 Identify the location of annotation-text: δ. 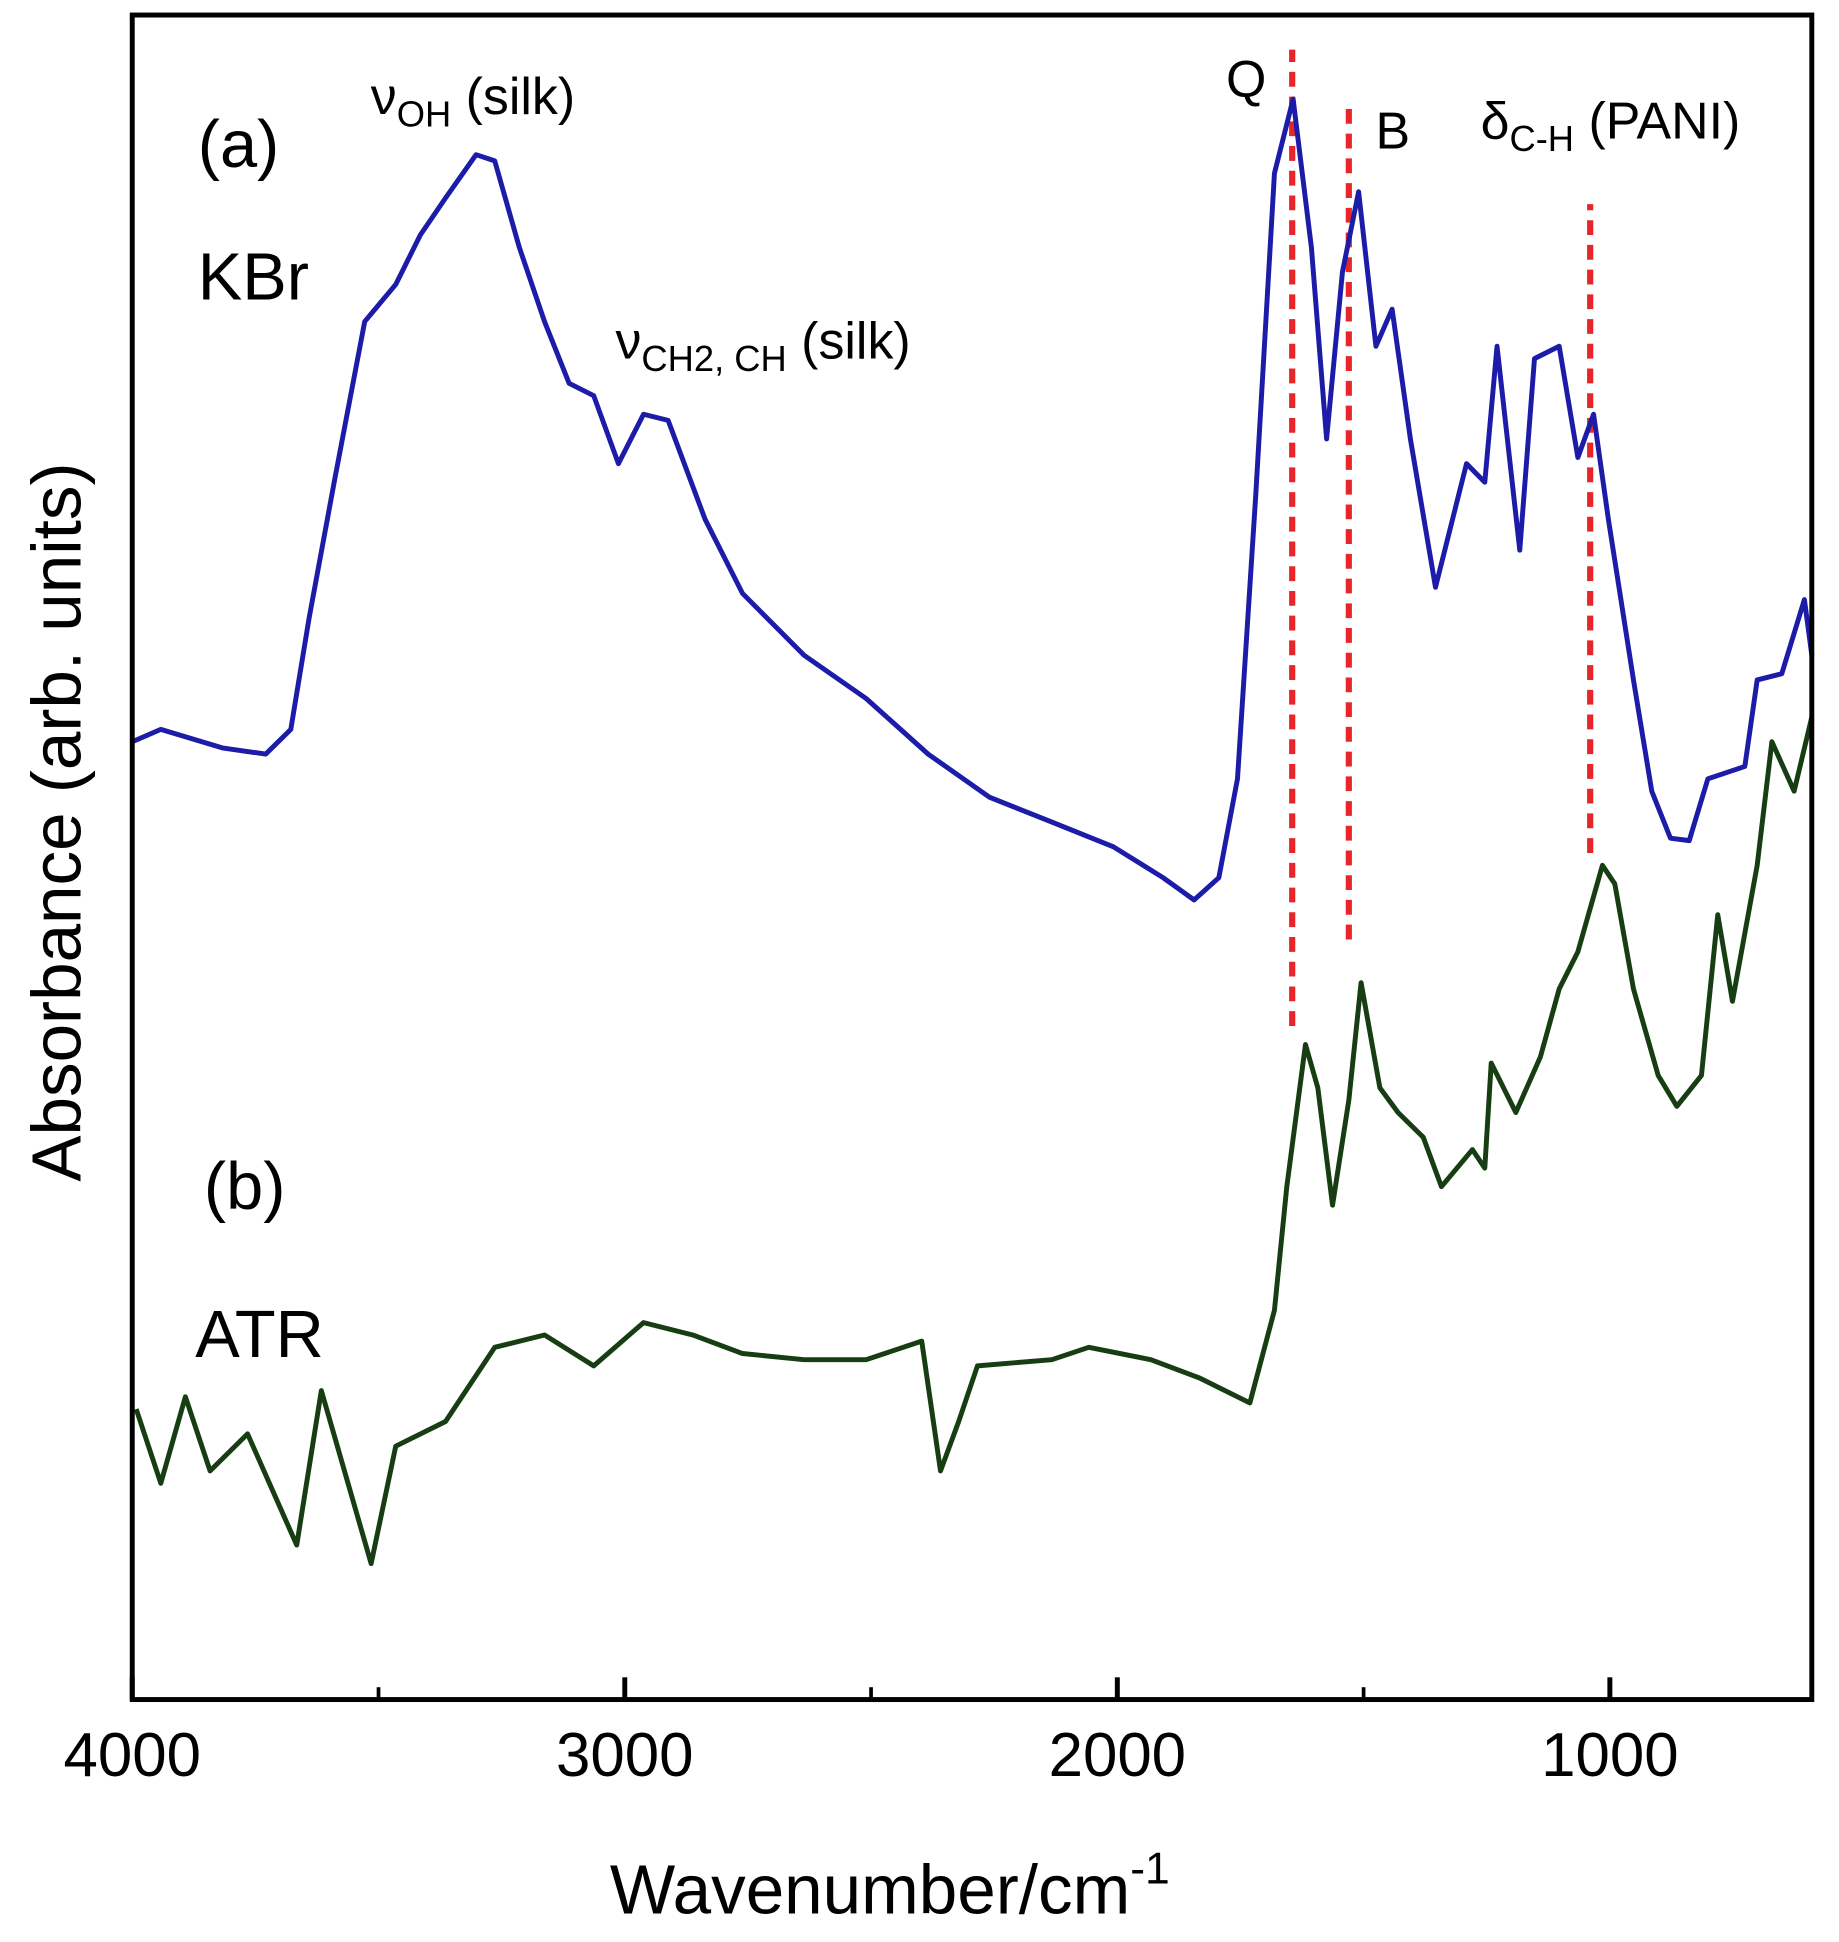
(1495, 121).